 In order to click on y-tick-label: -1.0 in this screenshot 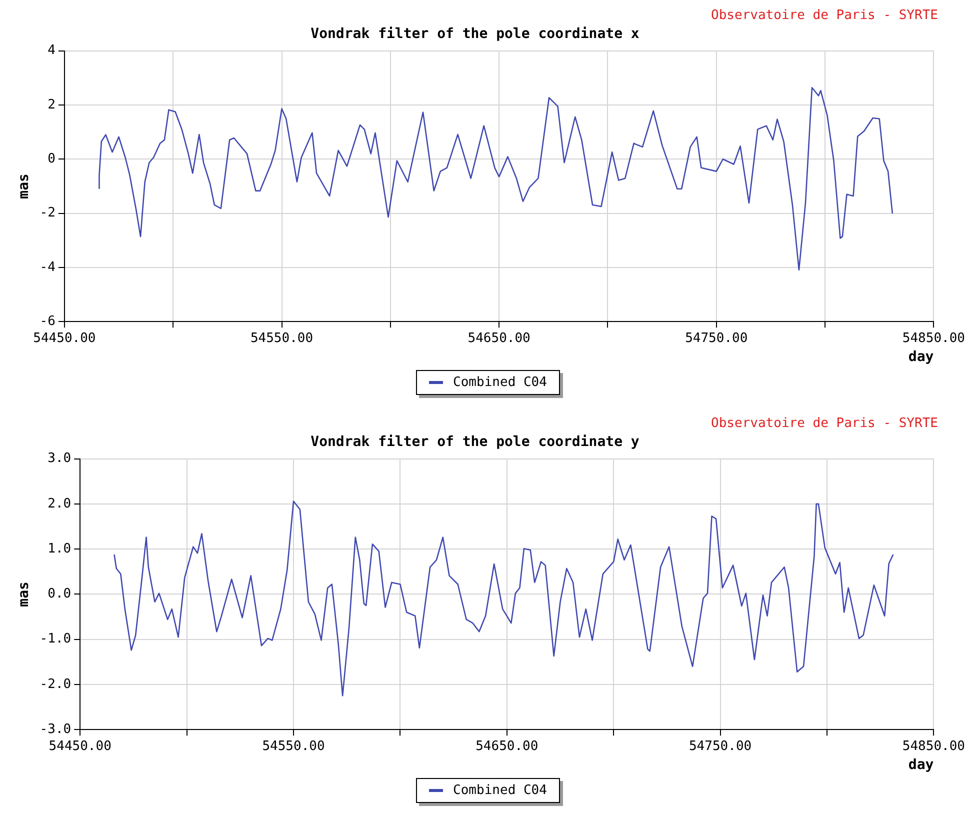, I will do `click(56, 639)`.